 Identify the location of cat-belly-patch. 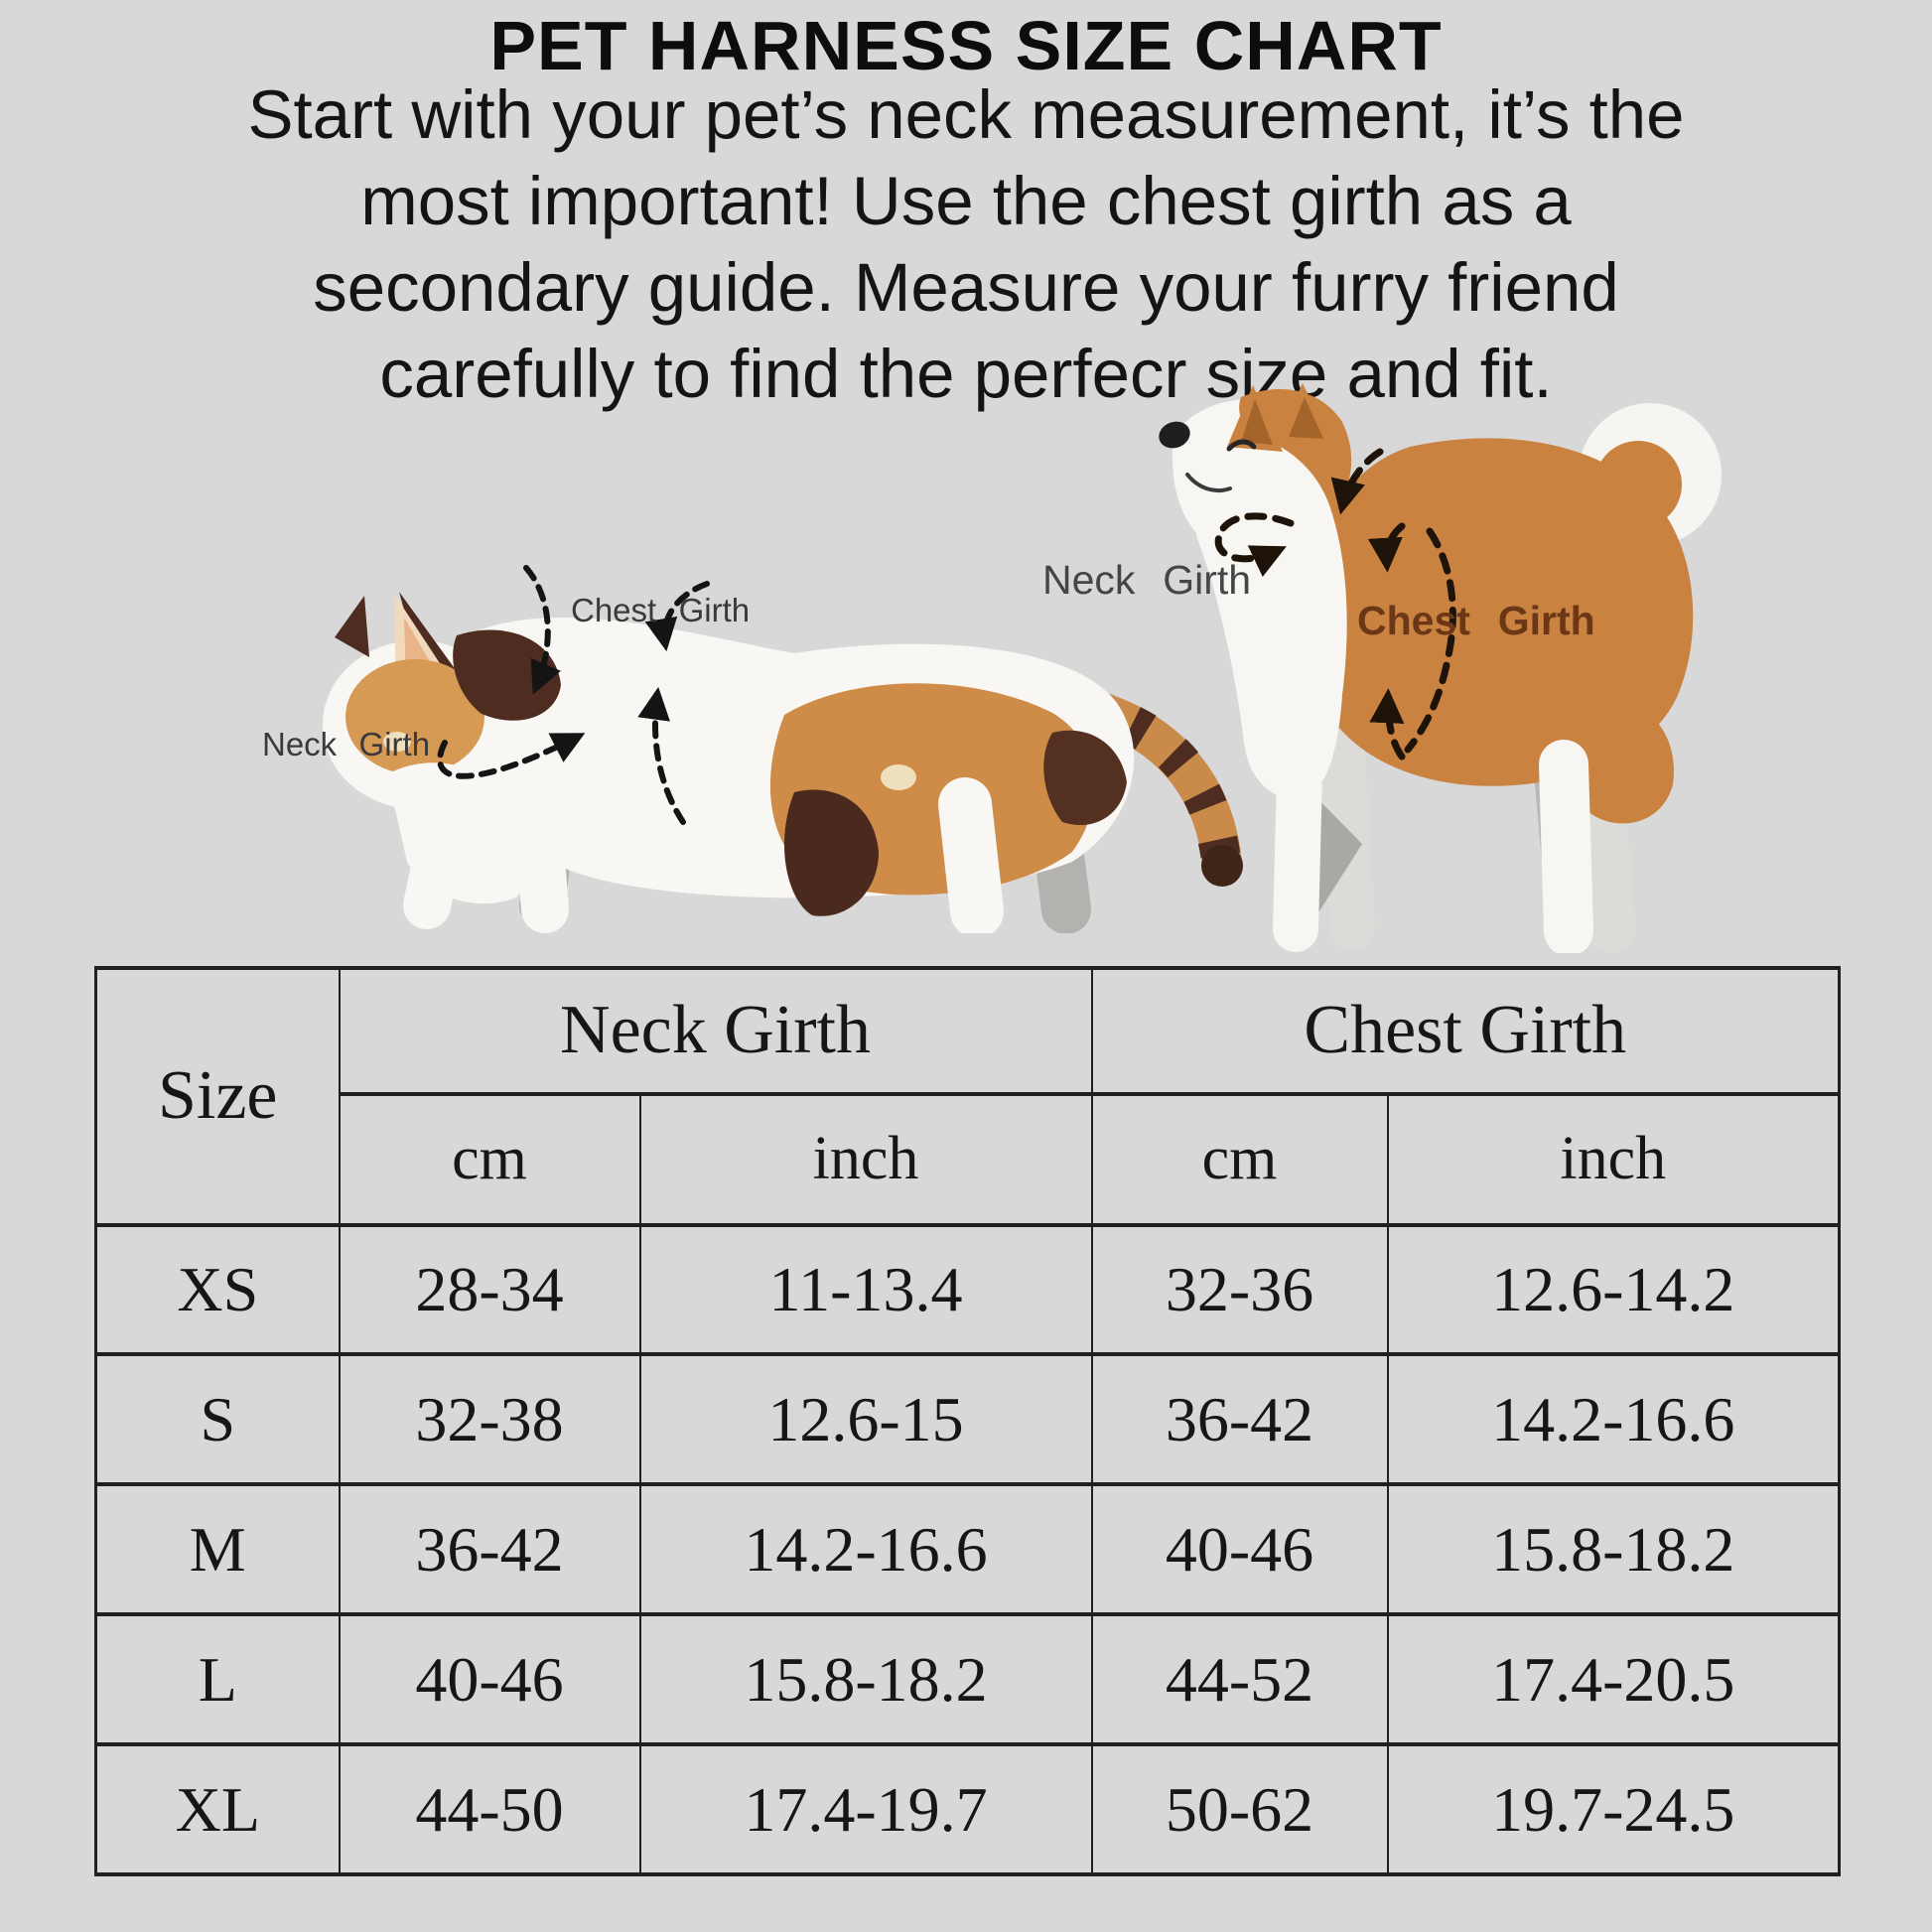
(831, 853).